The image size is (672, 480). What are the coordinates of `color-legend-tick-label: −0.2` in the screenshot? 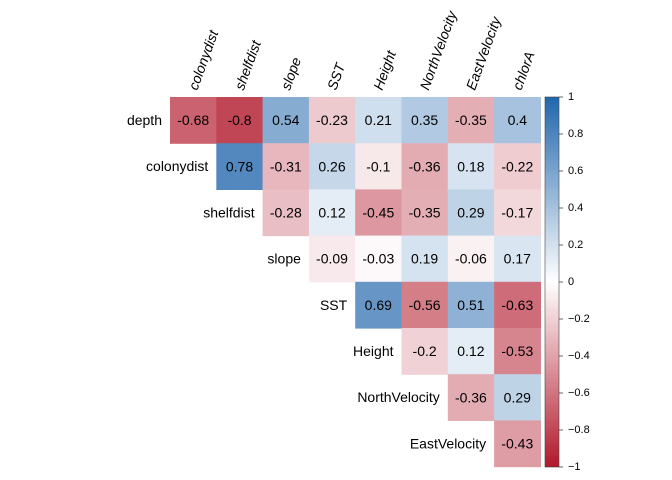 It's located at (579, 319).